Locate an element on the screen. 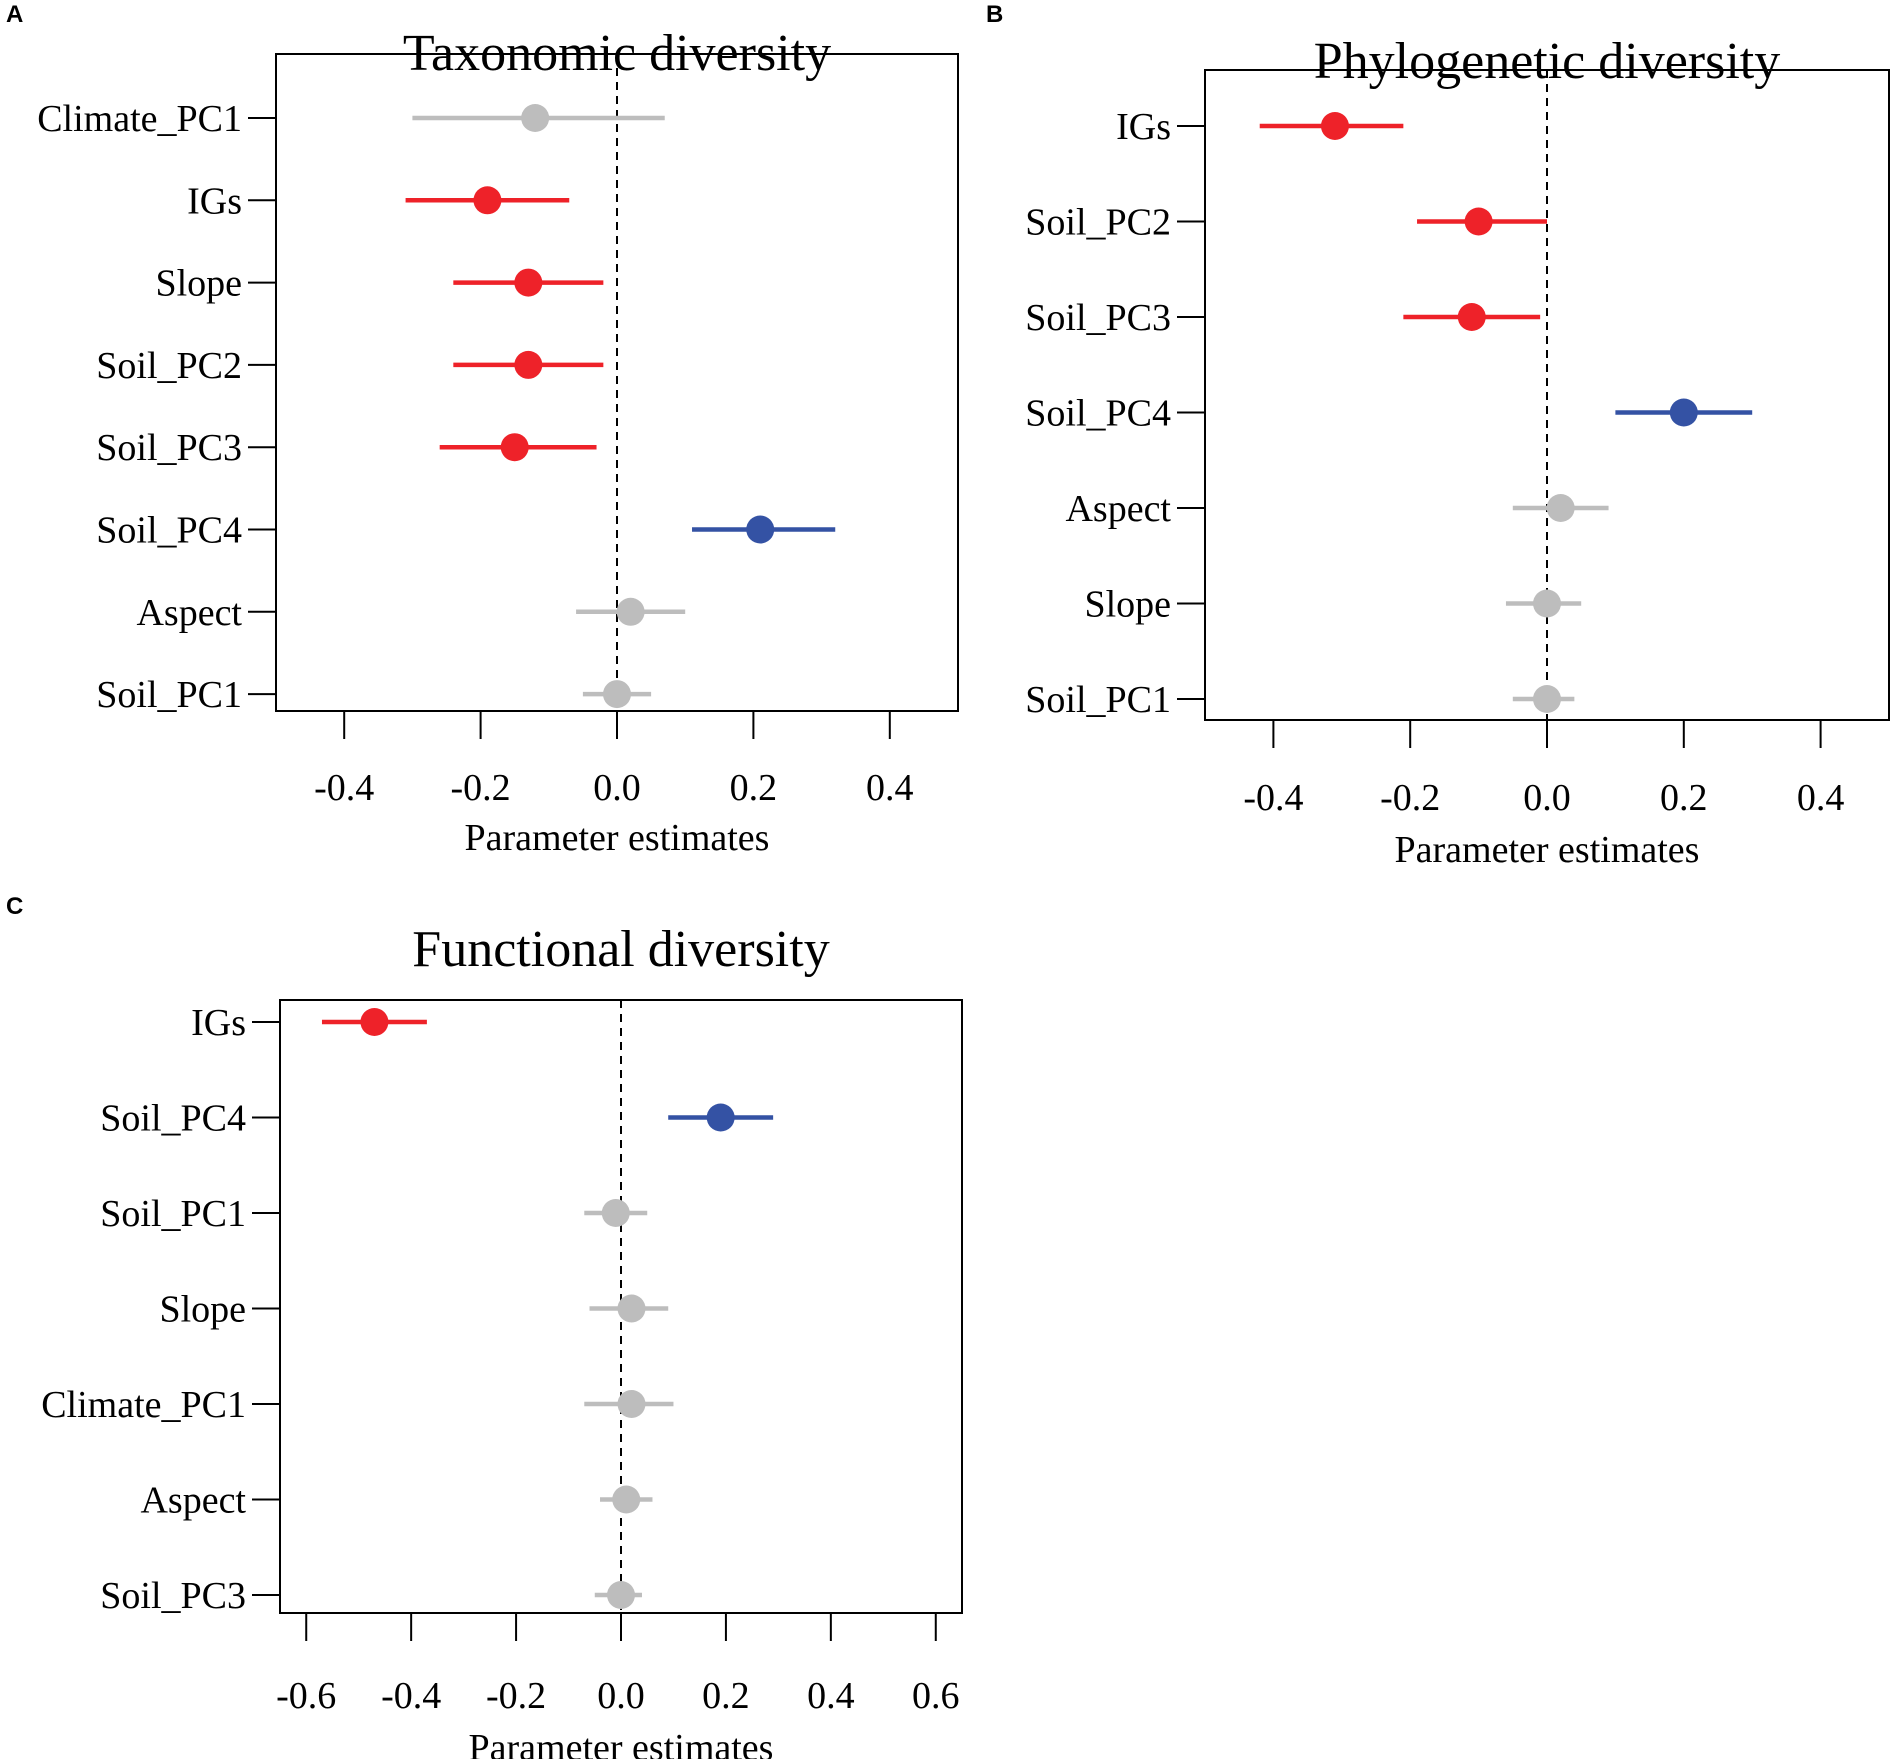  x-tick-label: -0.6 is located at coordinates (306, 1696).